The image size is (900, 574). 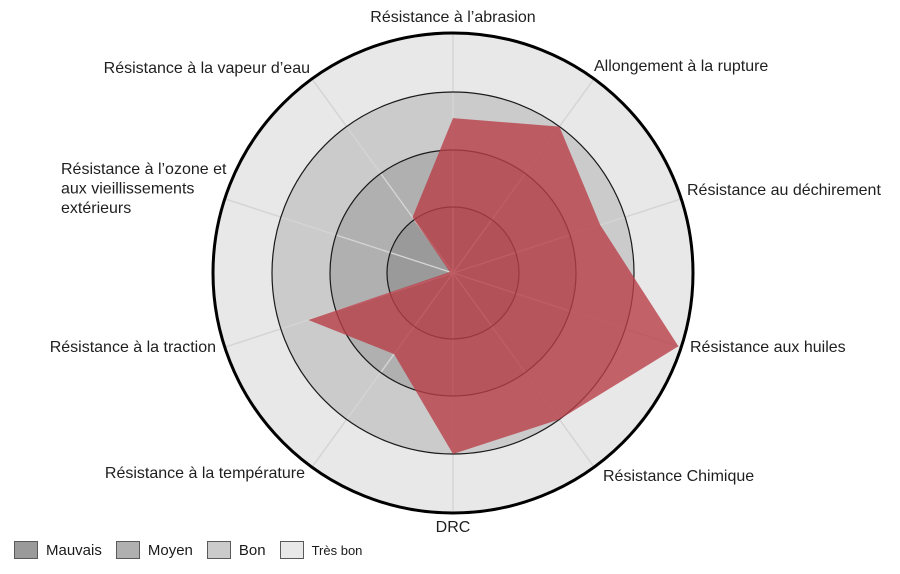 What do you see at coordinates (133, 347) in the screenshot?
I see `axis-label-traction: Résistance à la traction` at bounding box center [133, 347].